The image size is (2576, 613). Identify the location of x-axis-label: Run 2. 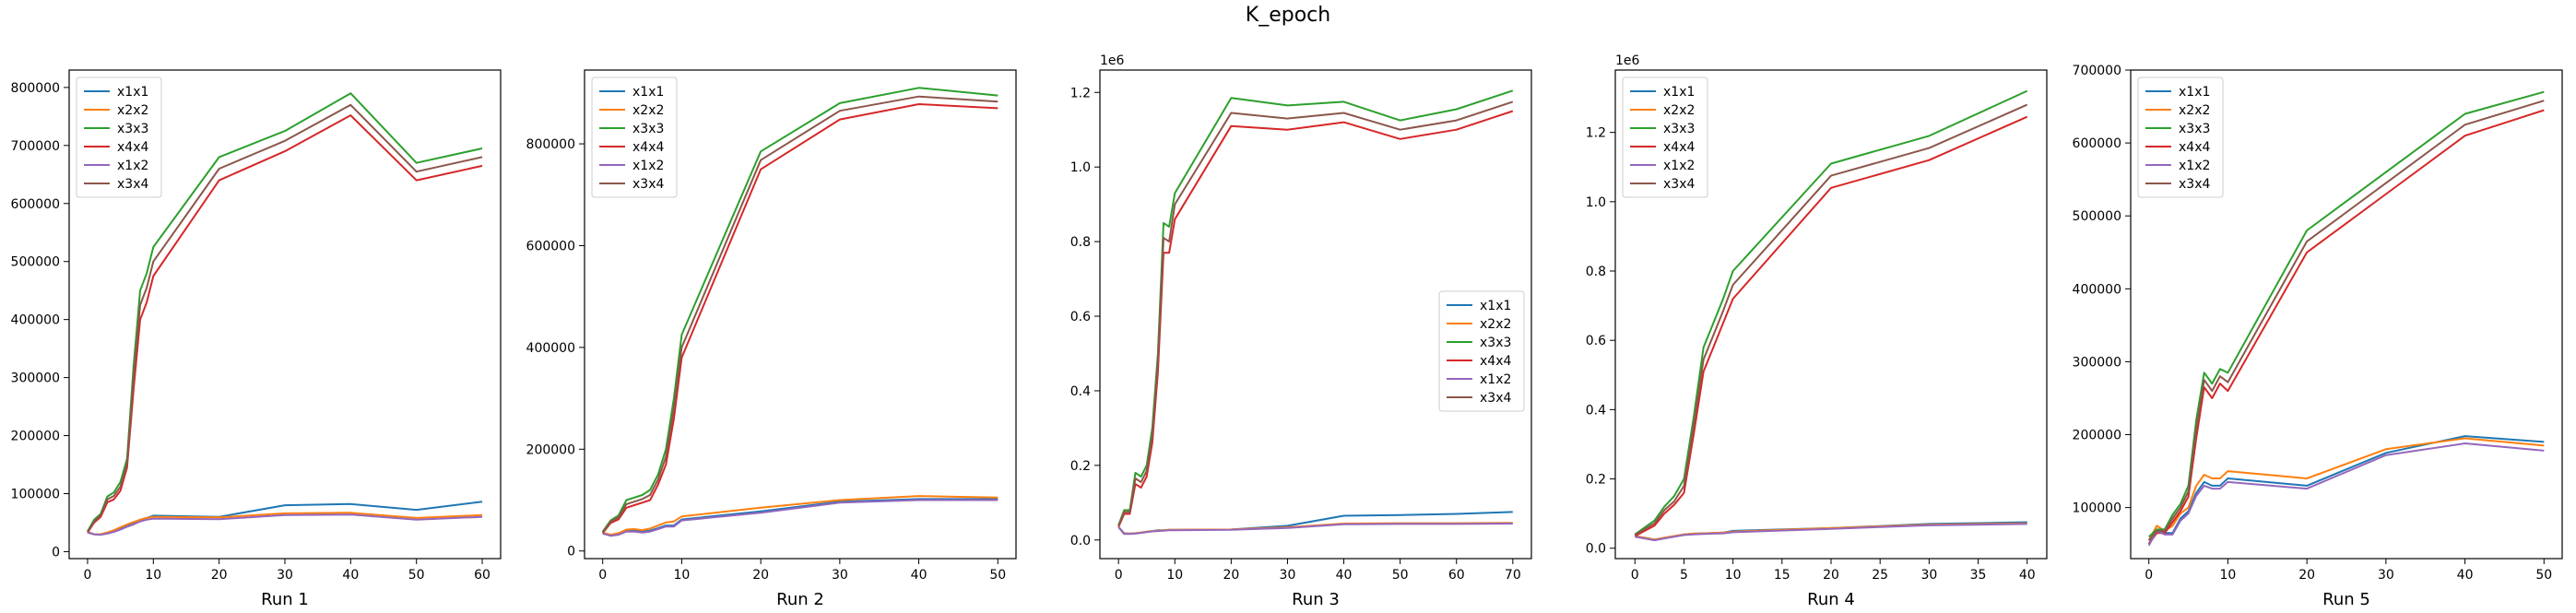
(800, 599).